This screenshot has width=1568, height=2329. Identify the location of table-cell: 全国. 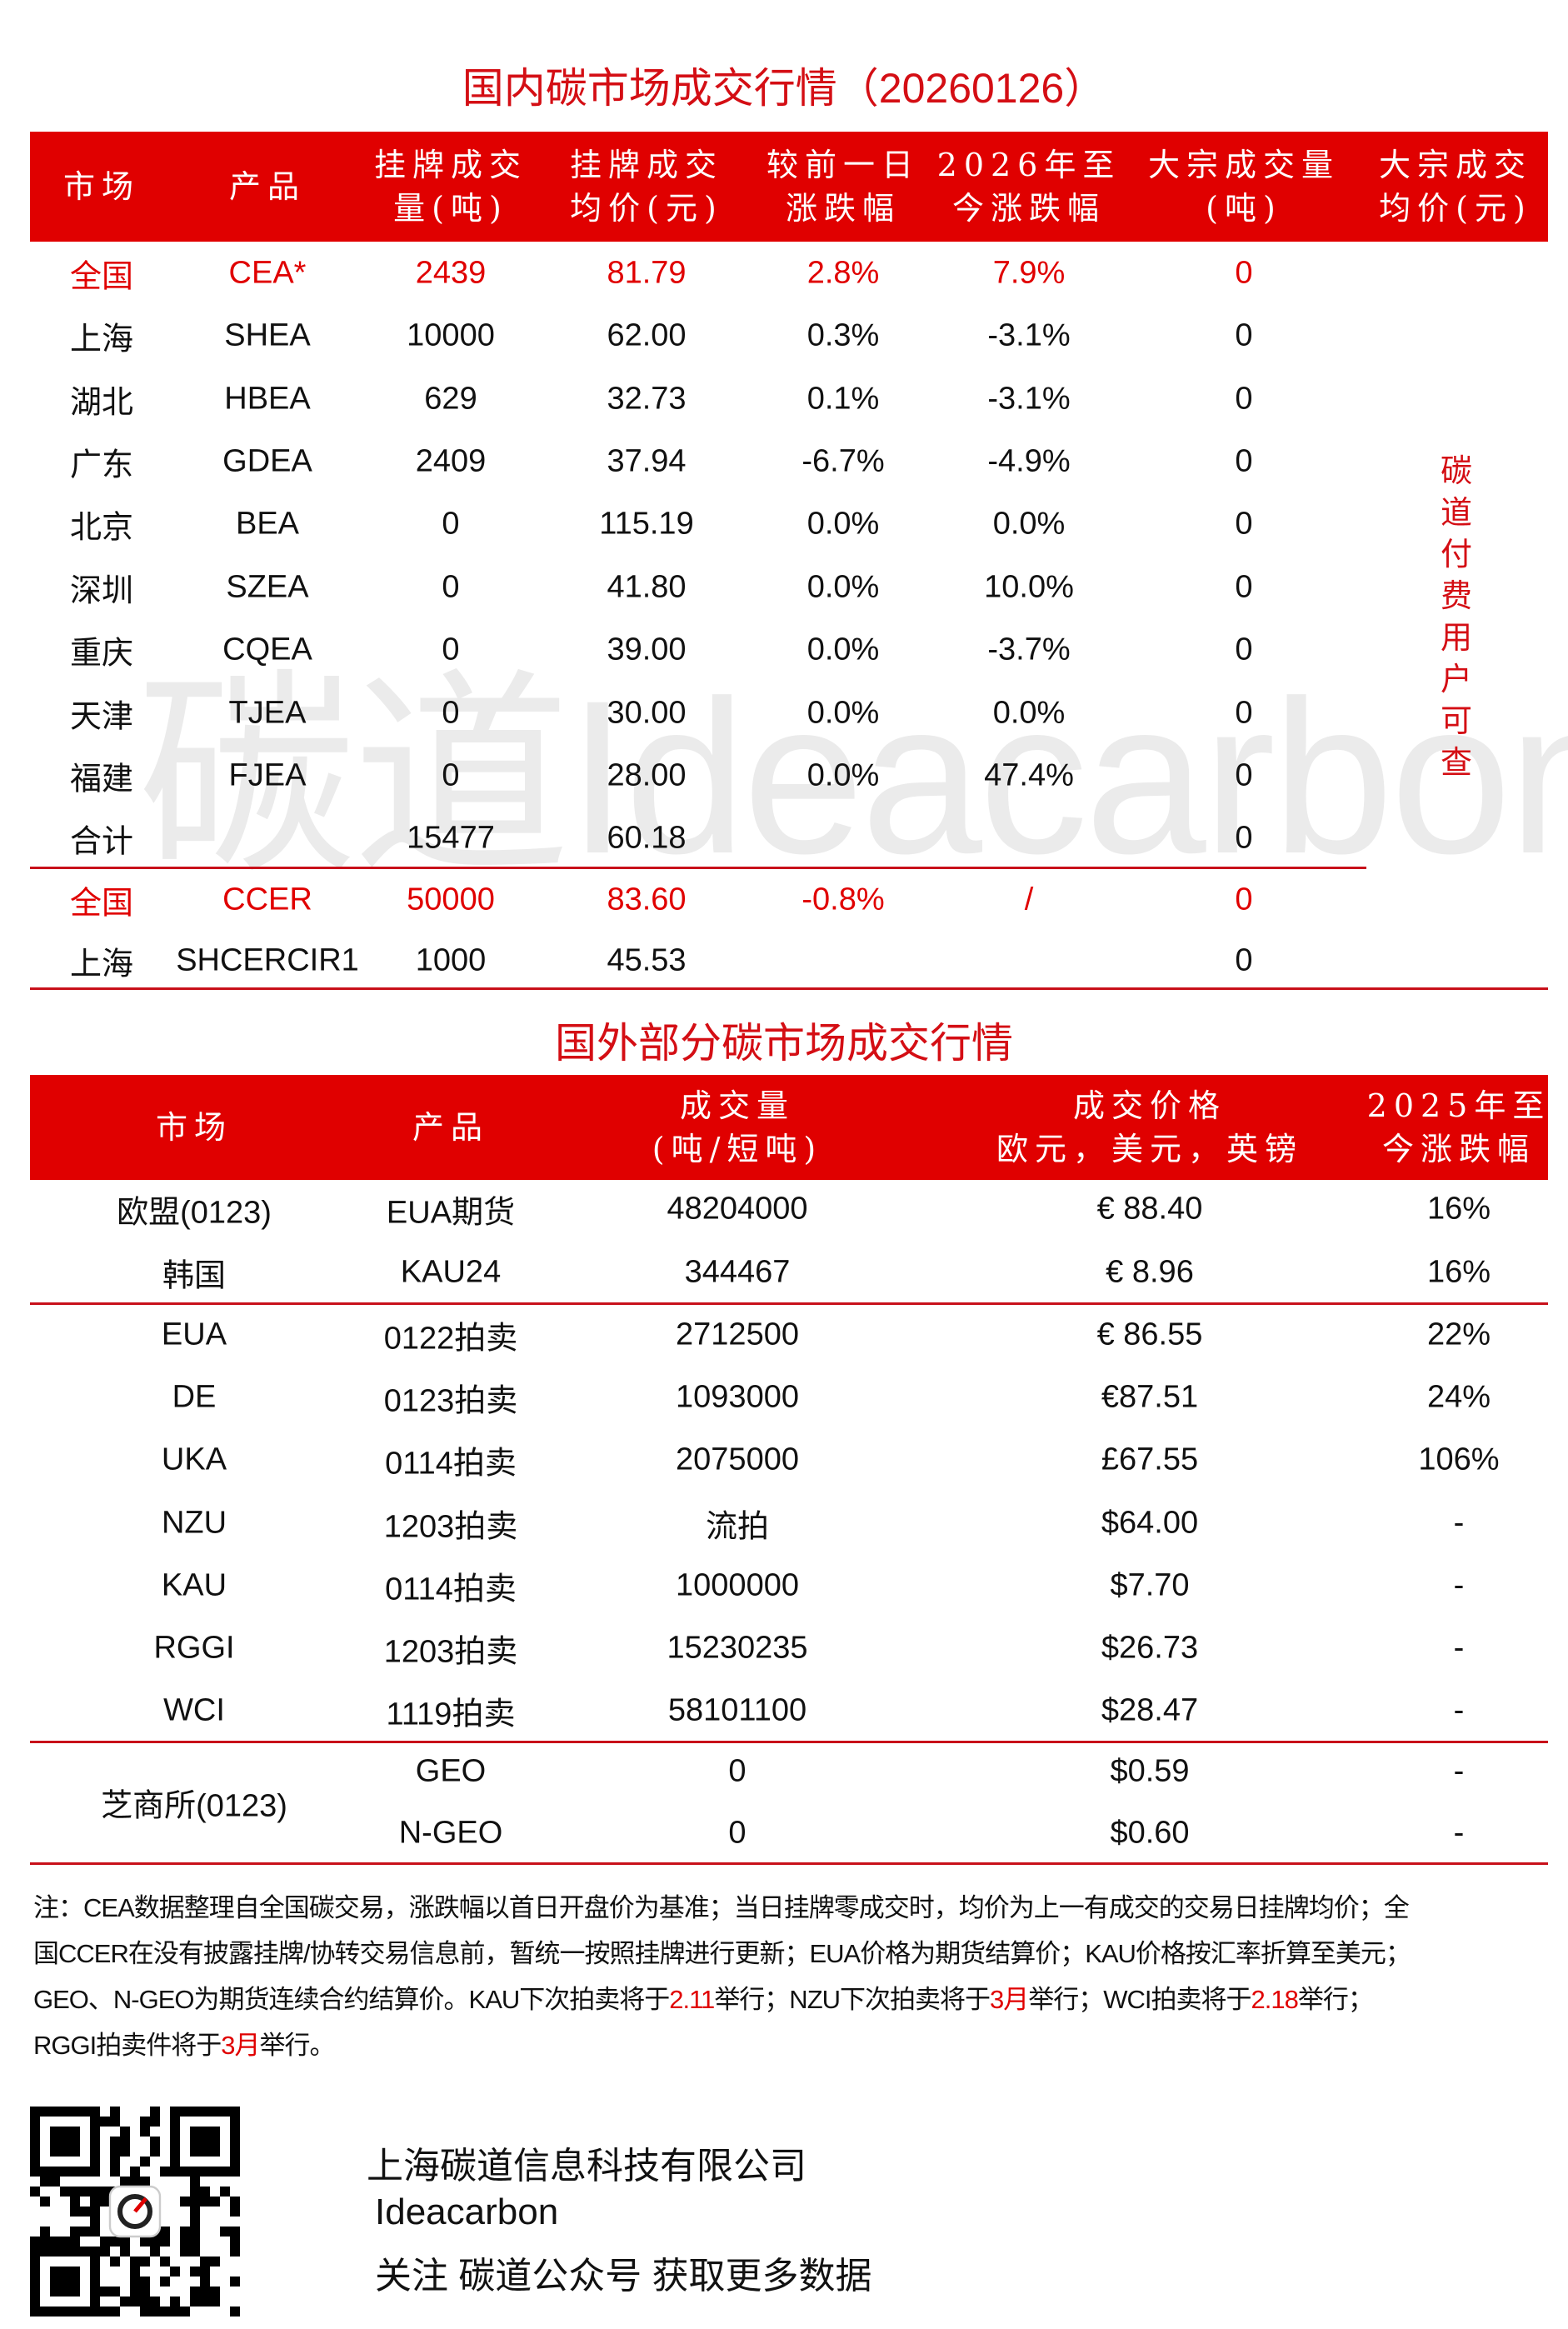
(101, 277).